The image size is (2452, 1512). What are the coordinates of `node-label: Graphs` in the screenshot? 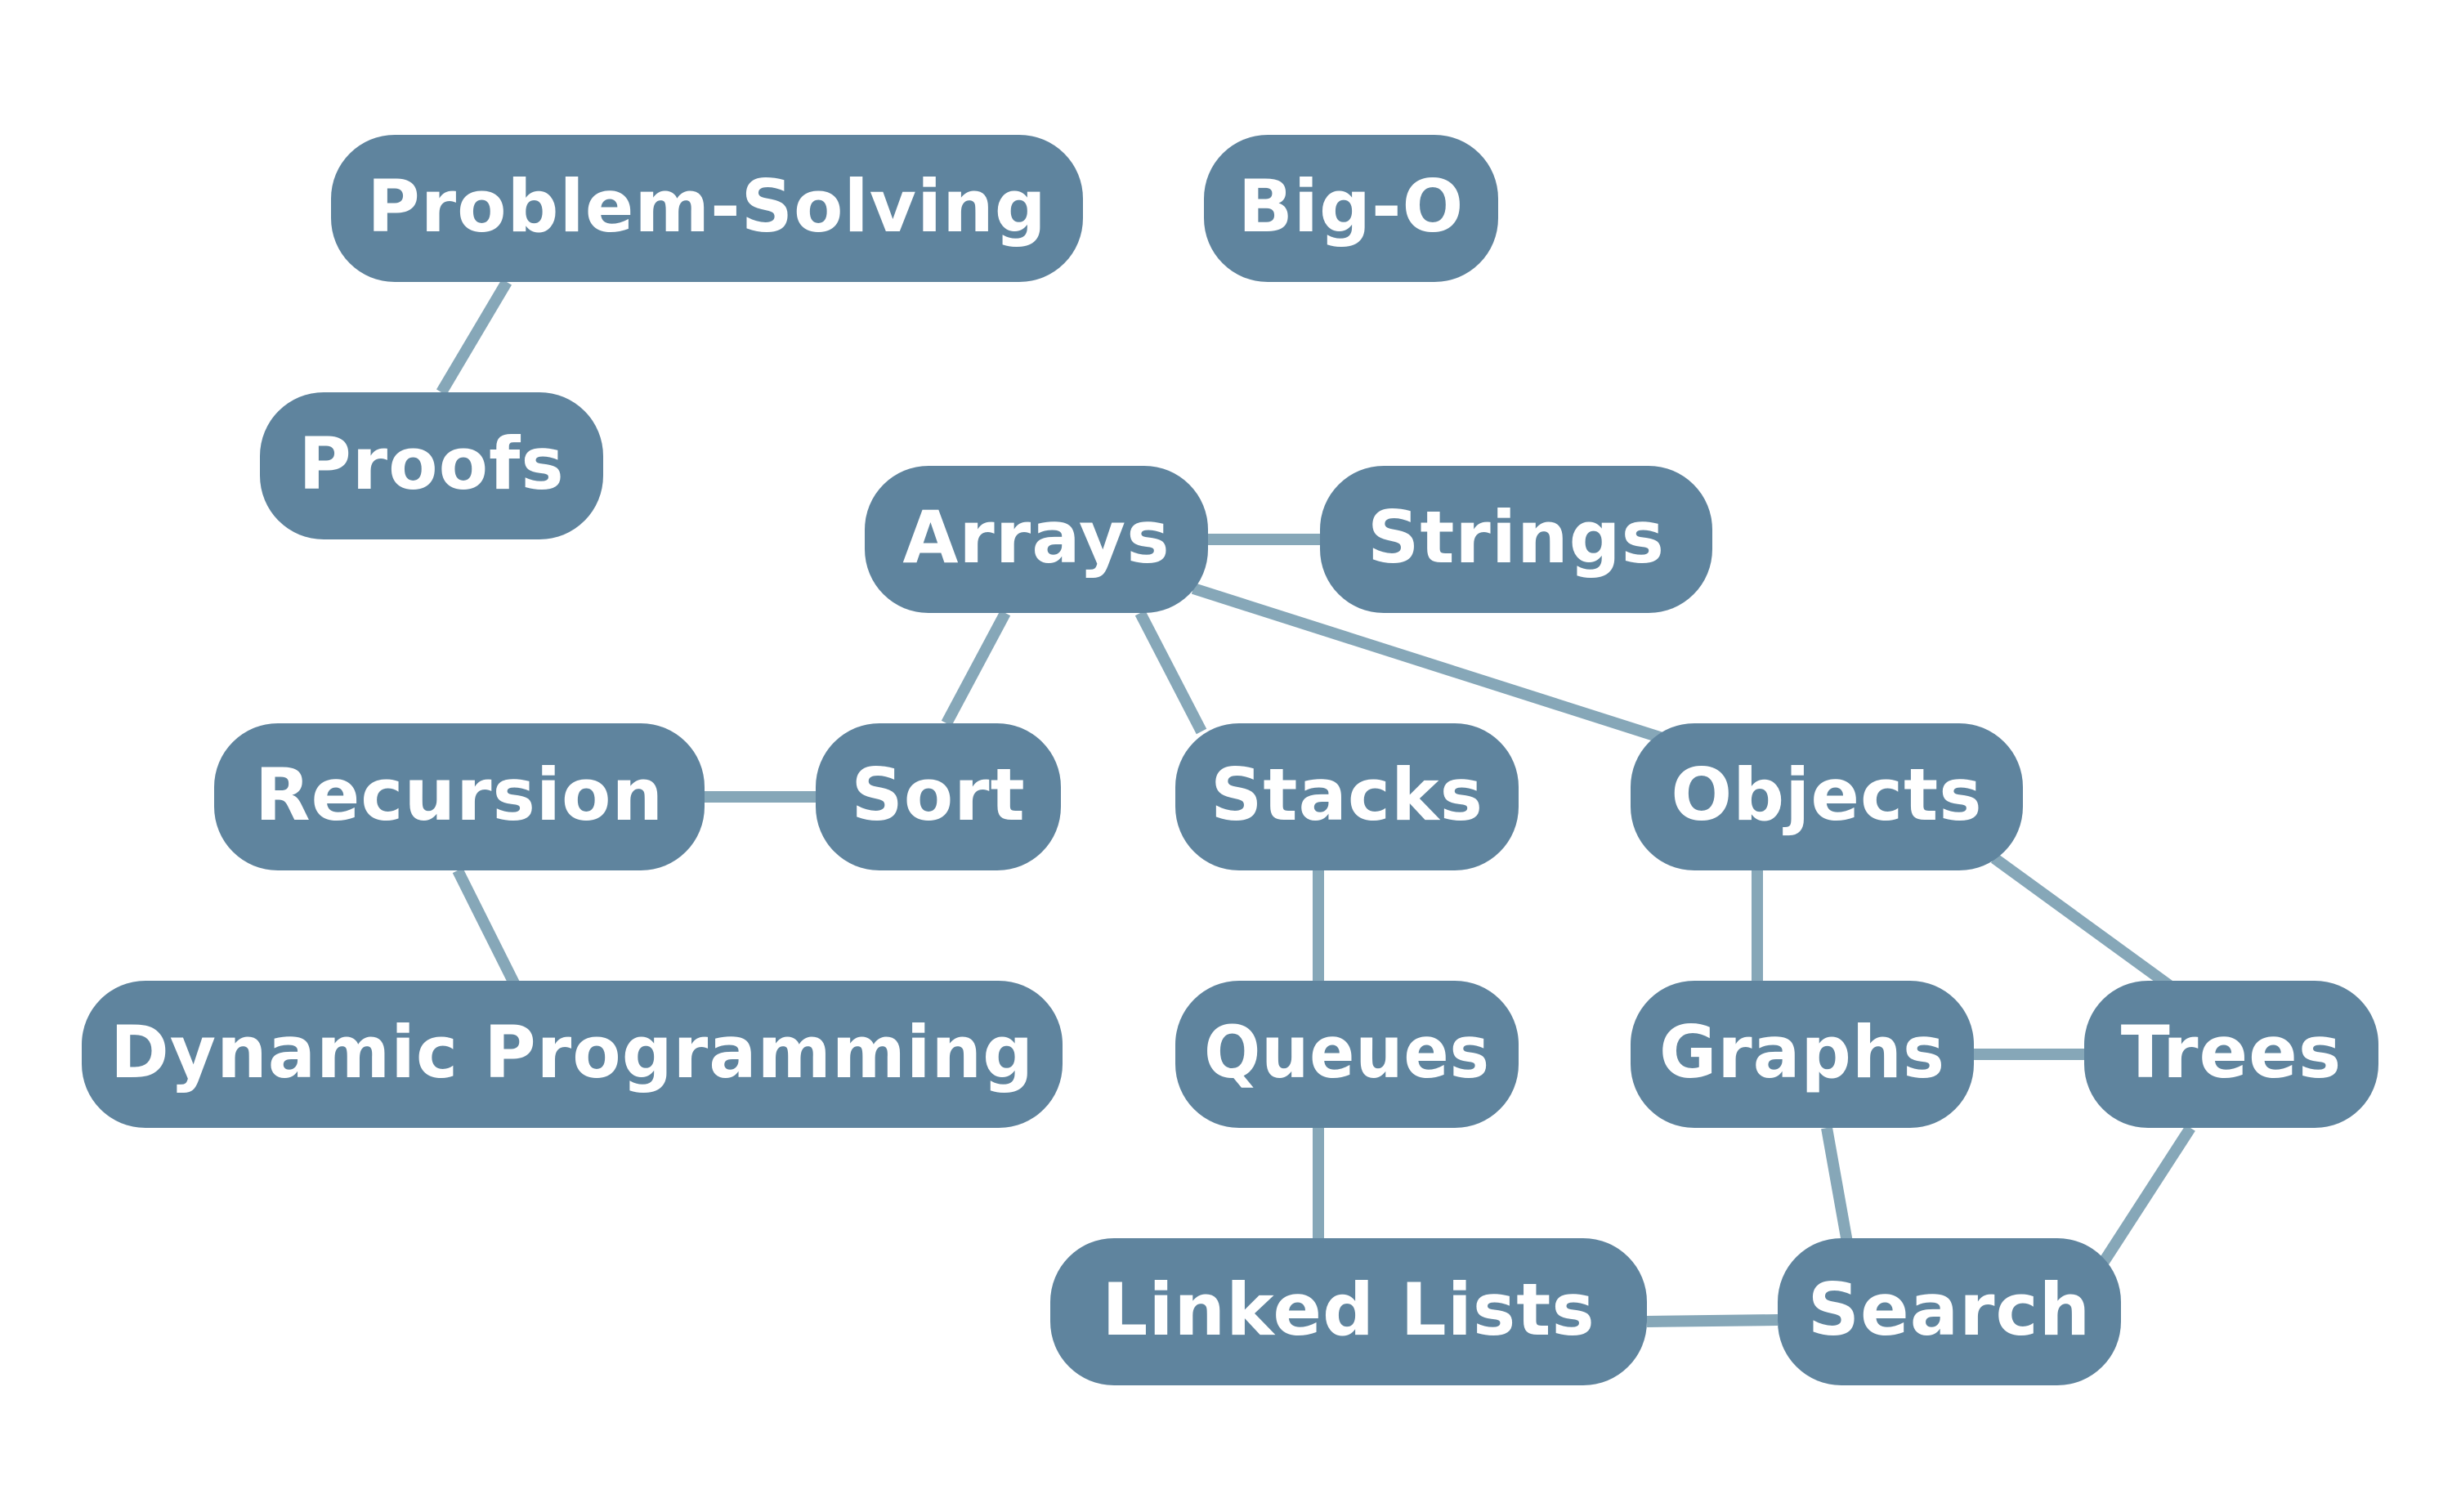 It's located at (1802, 1052).